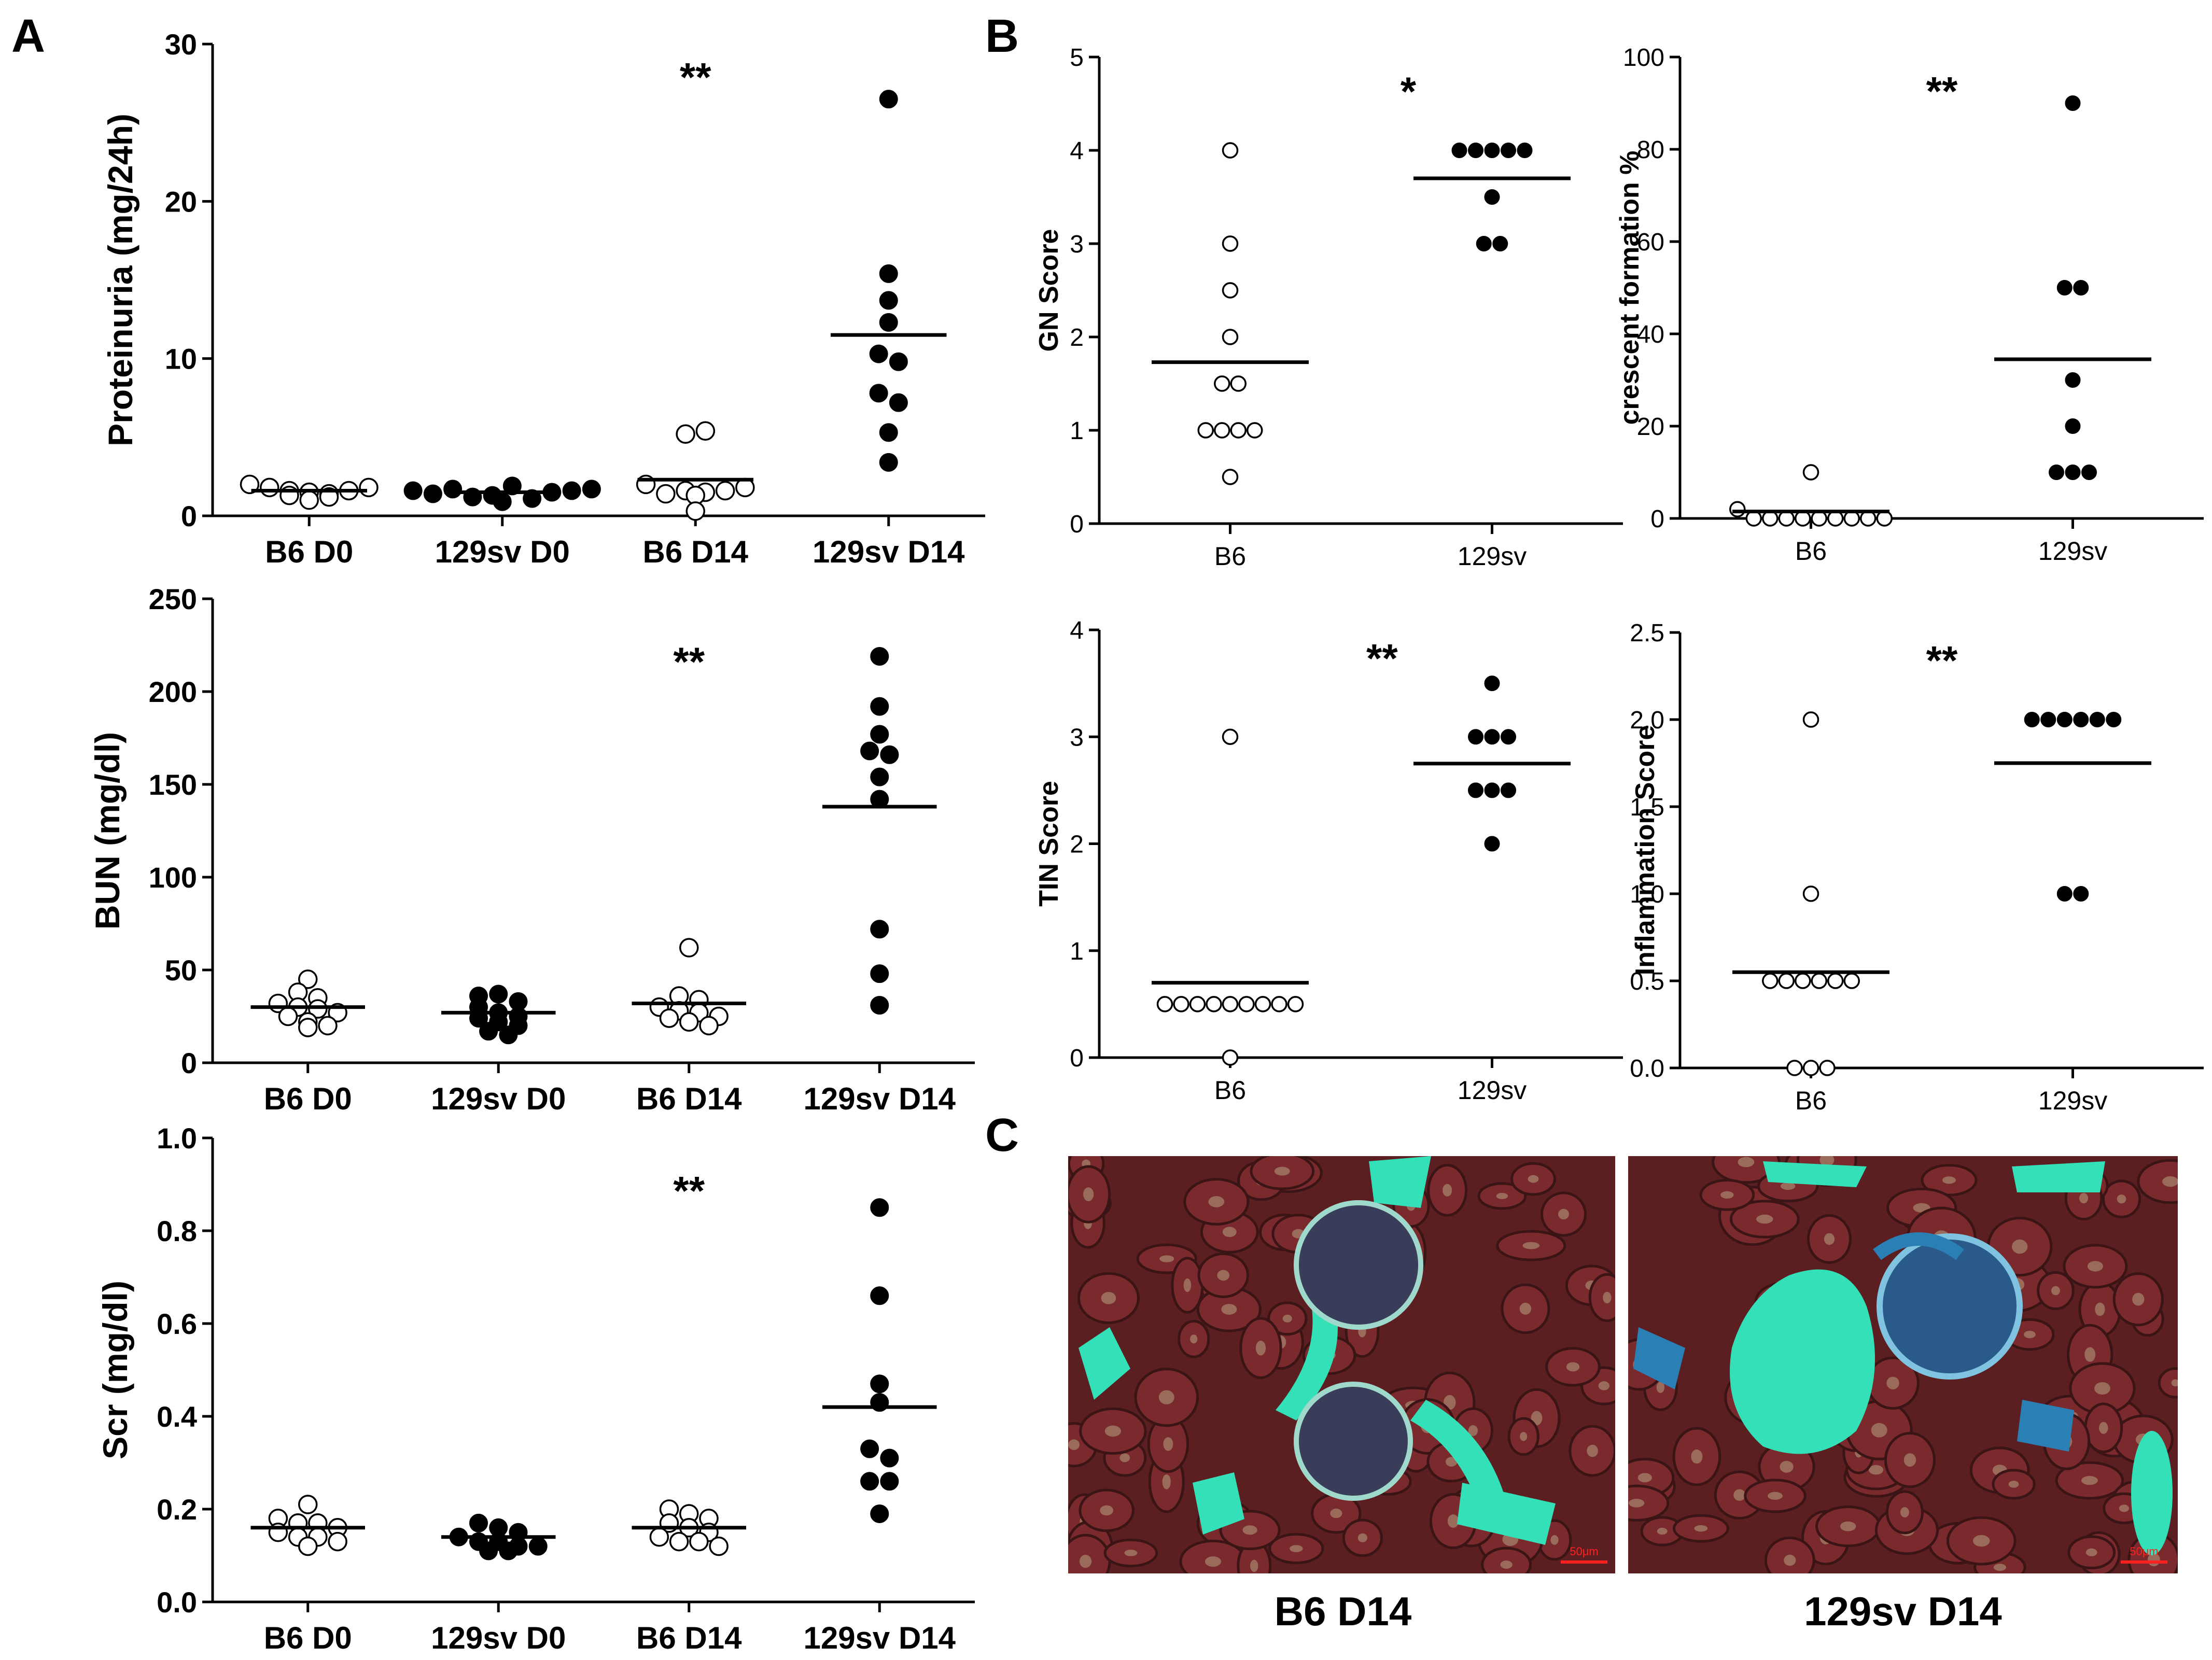 This screenshot has width=2212, height=1660. What do you see at coordinates (177, 1138) in the screenshot?
I see `y-tick-label: 1.0` at bounding box center [177, 1138].